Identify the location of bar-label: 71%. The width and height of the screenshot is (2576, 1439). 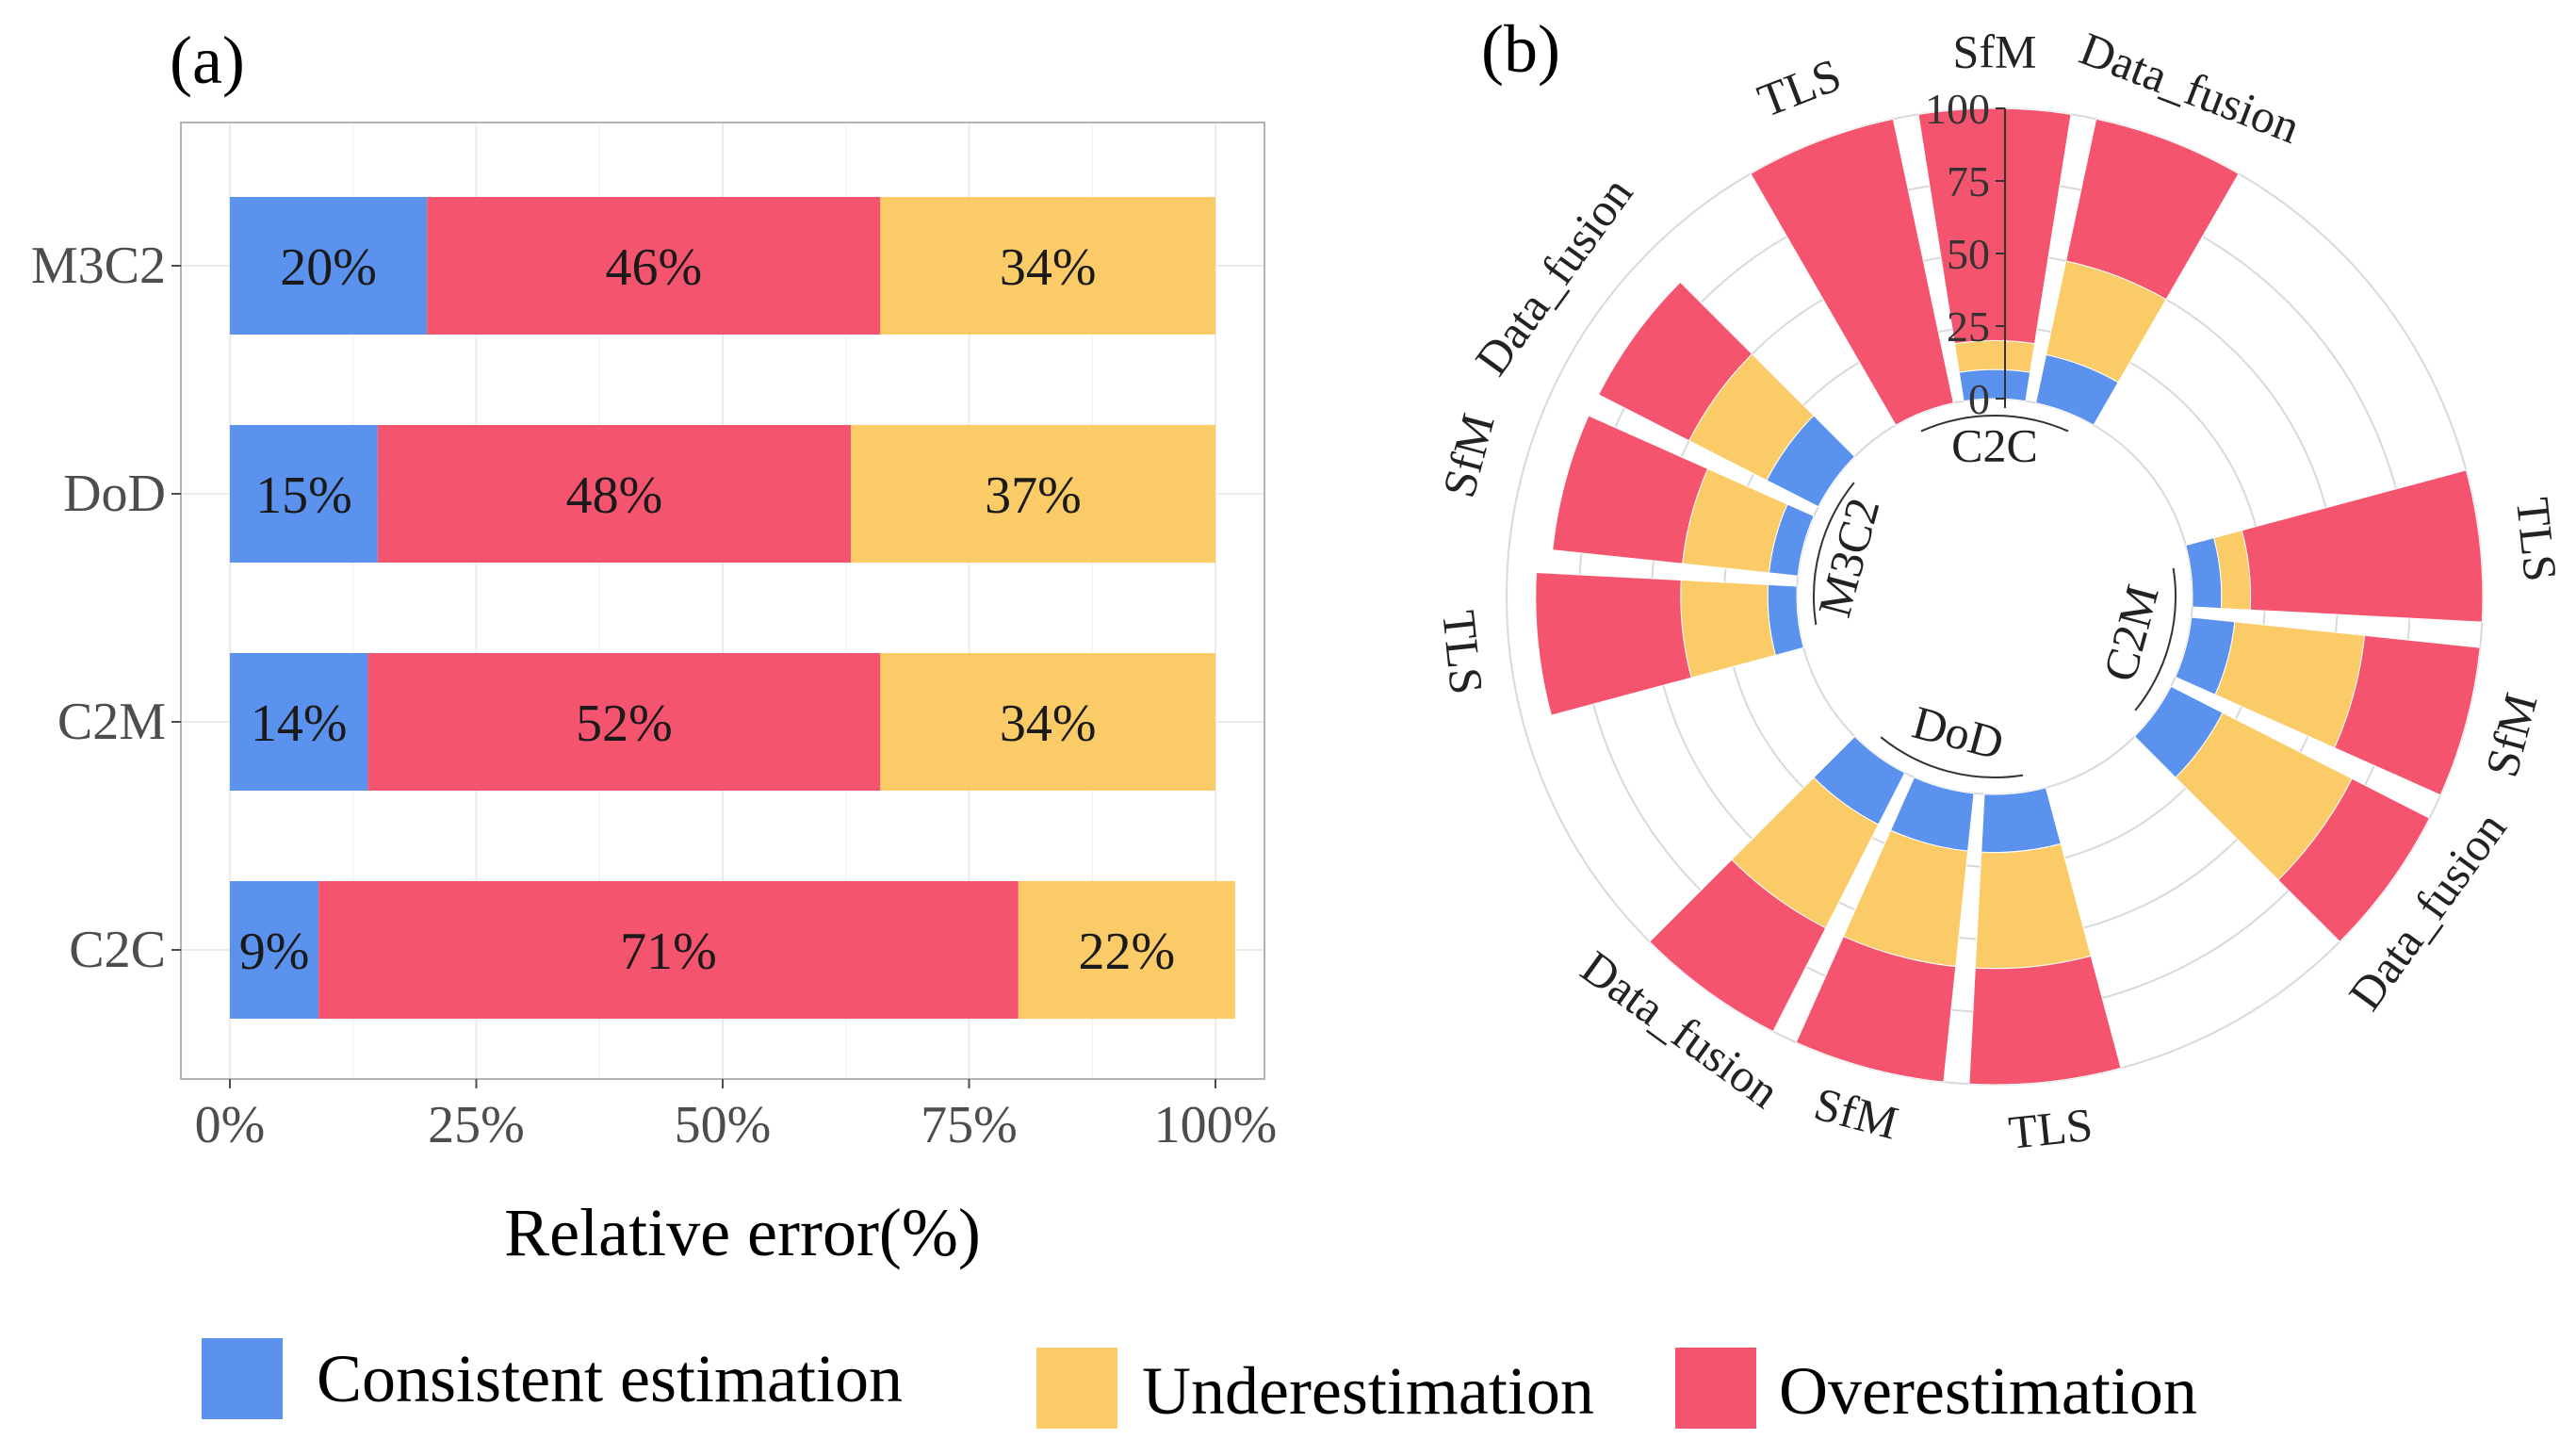
(668, 952).